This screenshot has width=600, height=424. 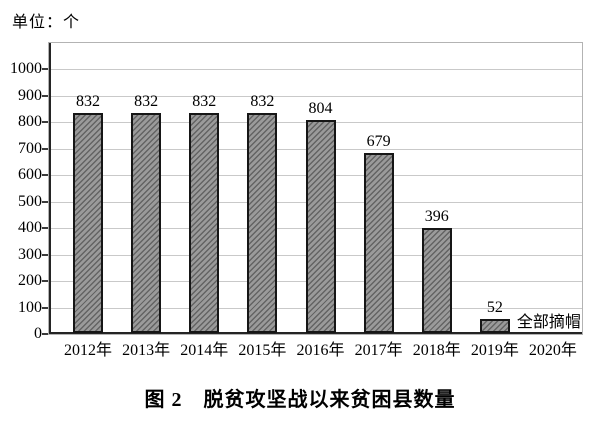 What do you see at coordinates (320, 109) in the screenshot?
I see `bar-value-label-2016年: 804` at bounding box center [320, 109].